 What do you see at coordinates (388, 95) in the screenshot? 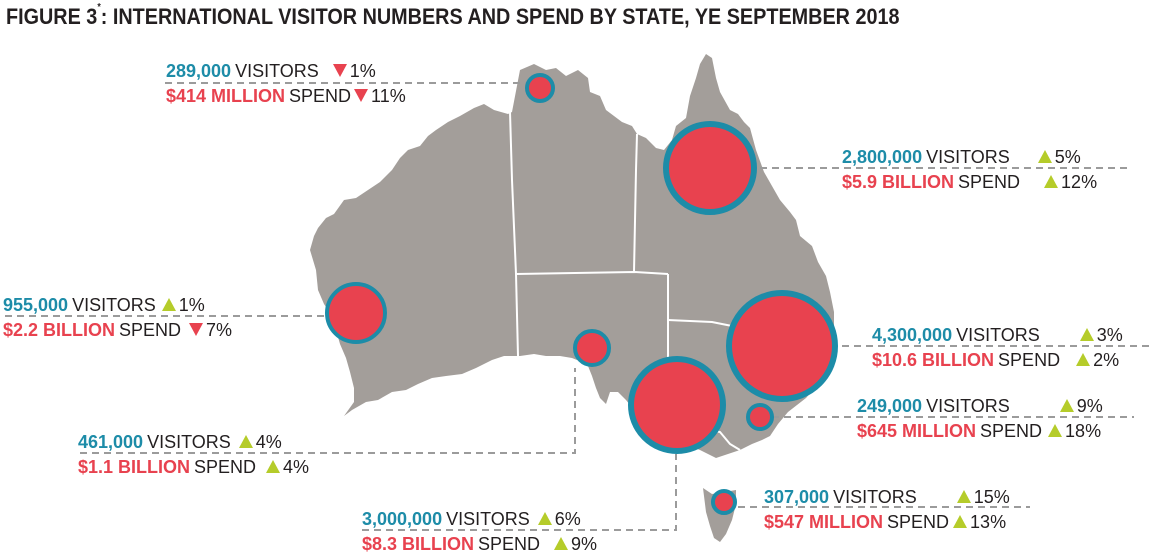
I see `spend-change: 11%` at bounding box center [388, 95].